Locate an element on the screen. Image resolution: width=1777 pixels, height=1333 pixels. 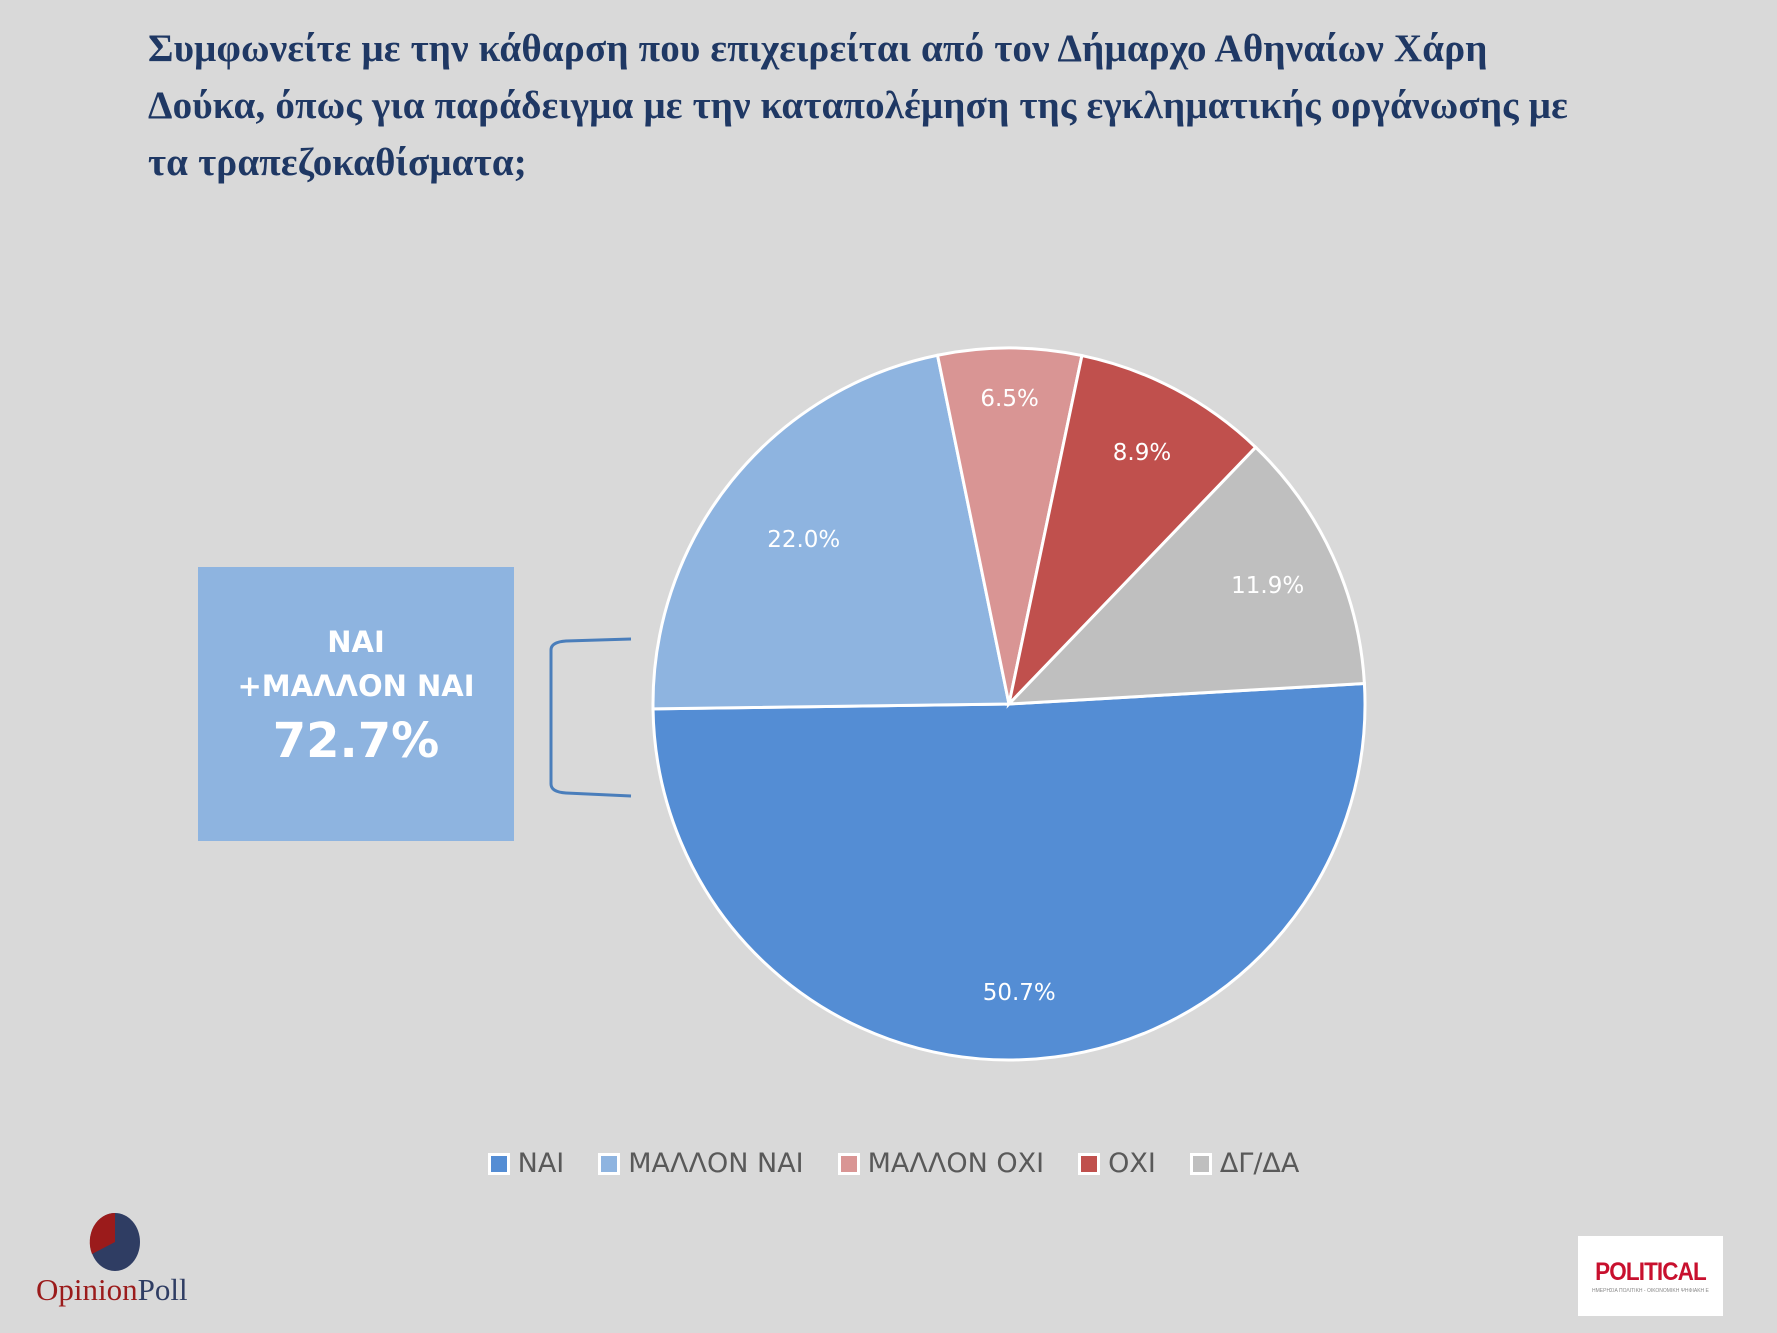
legend-item: ΜΑΛΛΟΝ ΟΧΙ is located at coordinates (941, 1163).